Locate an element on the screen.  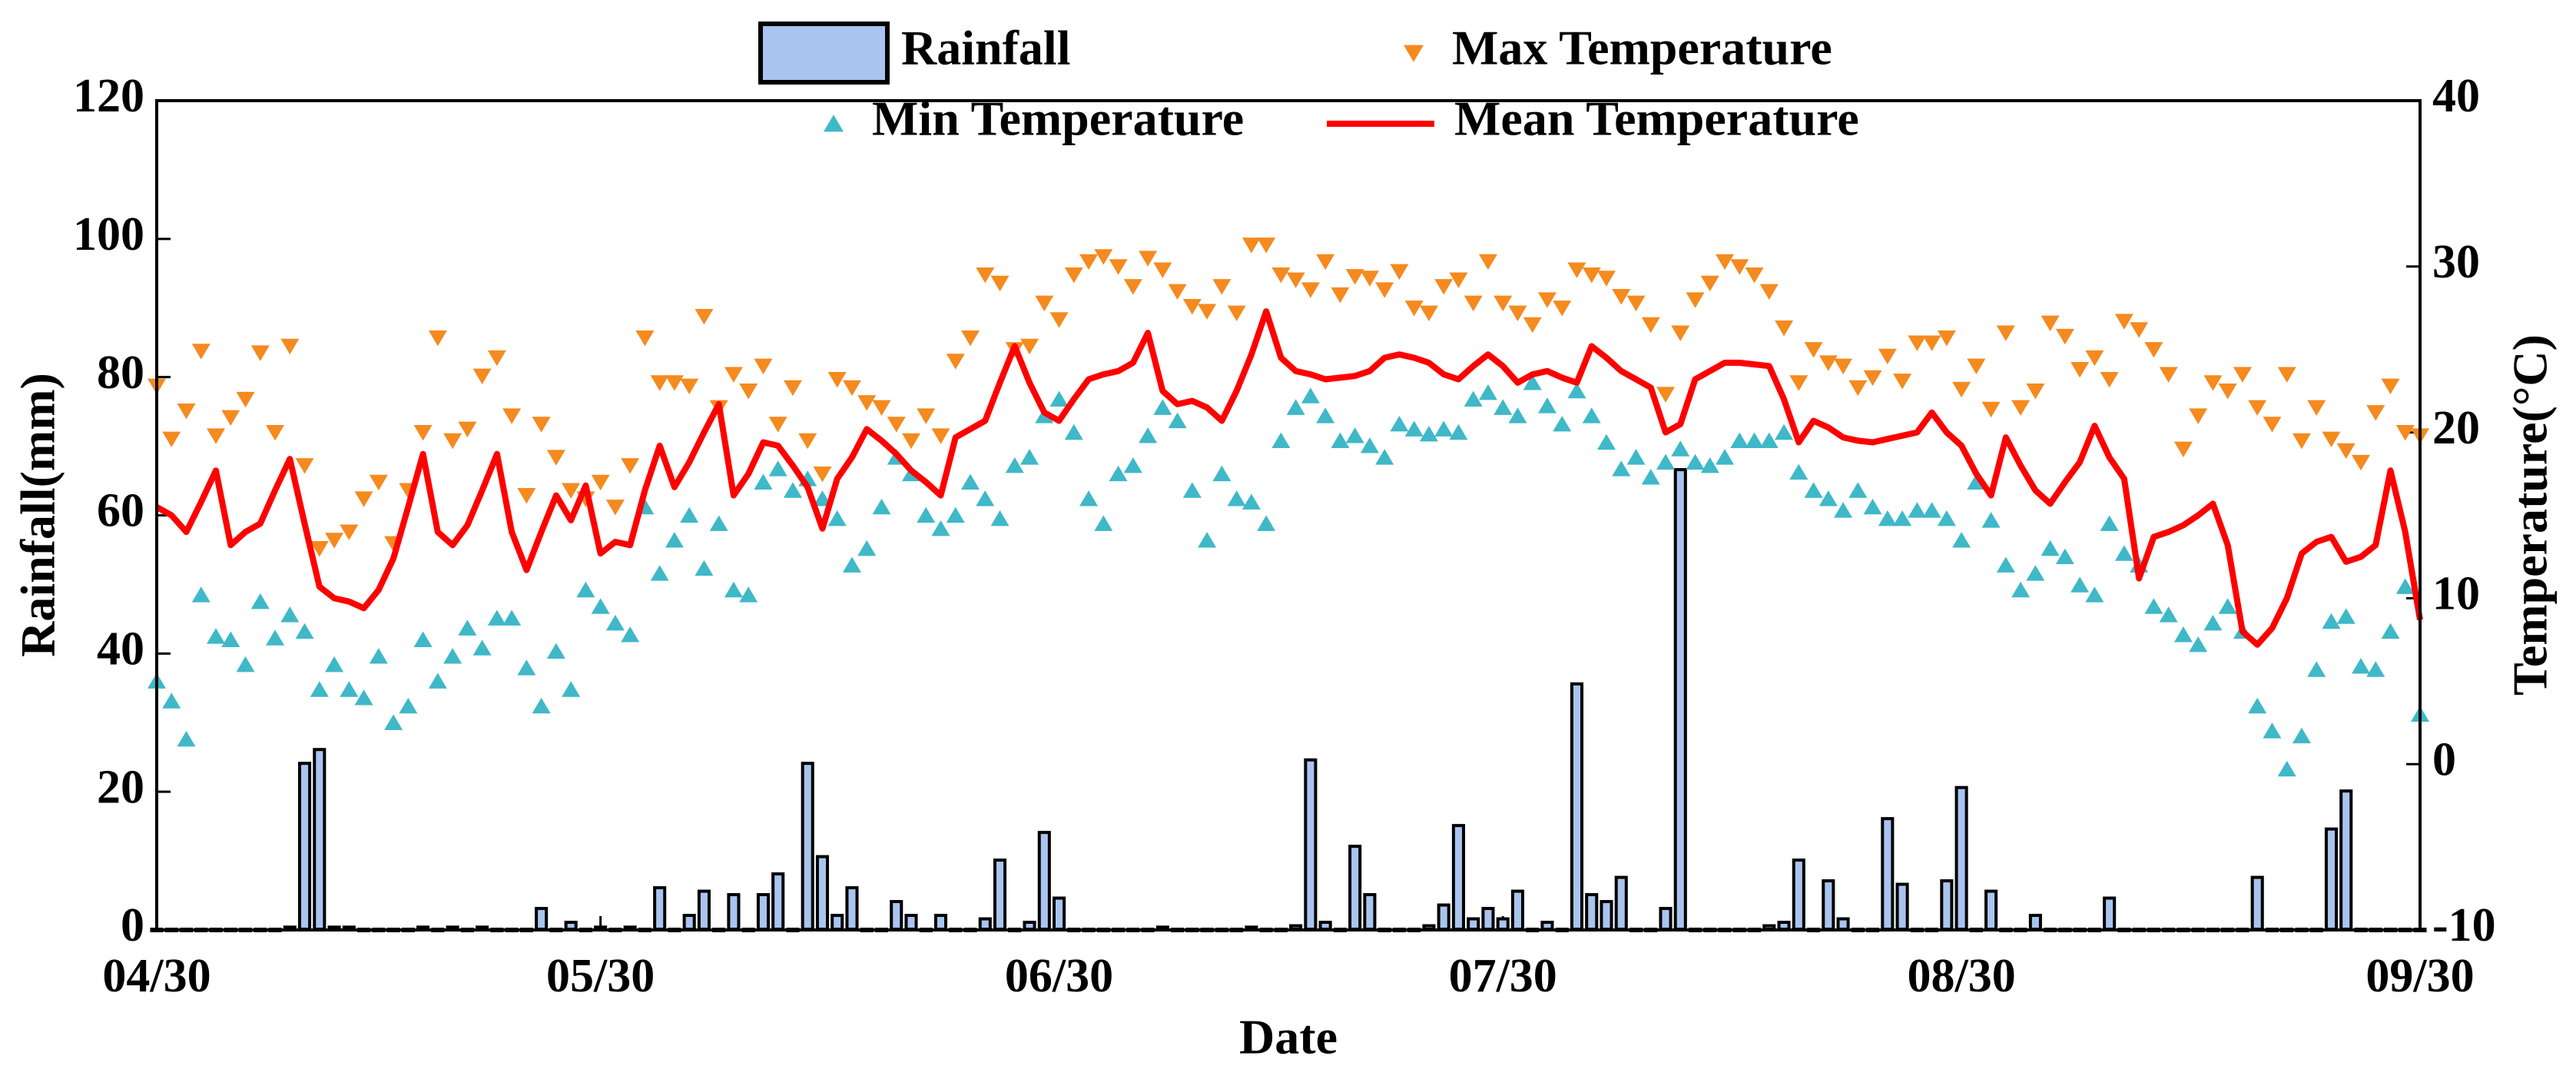
legend-label: Max Temperature is located at coordinates (1642, 48).